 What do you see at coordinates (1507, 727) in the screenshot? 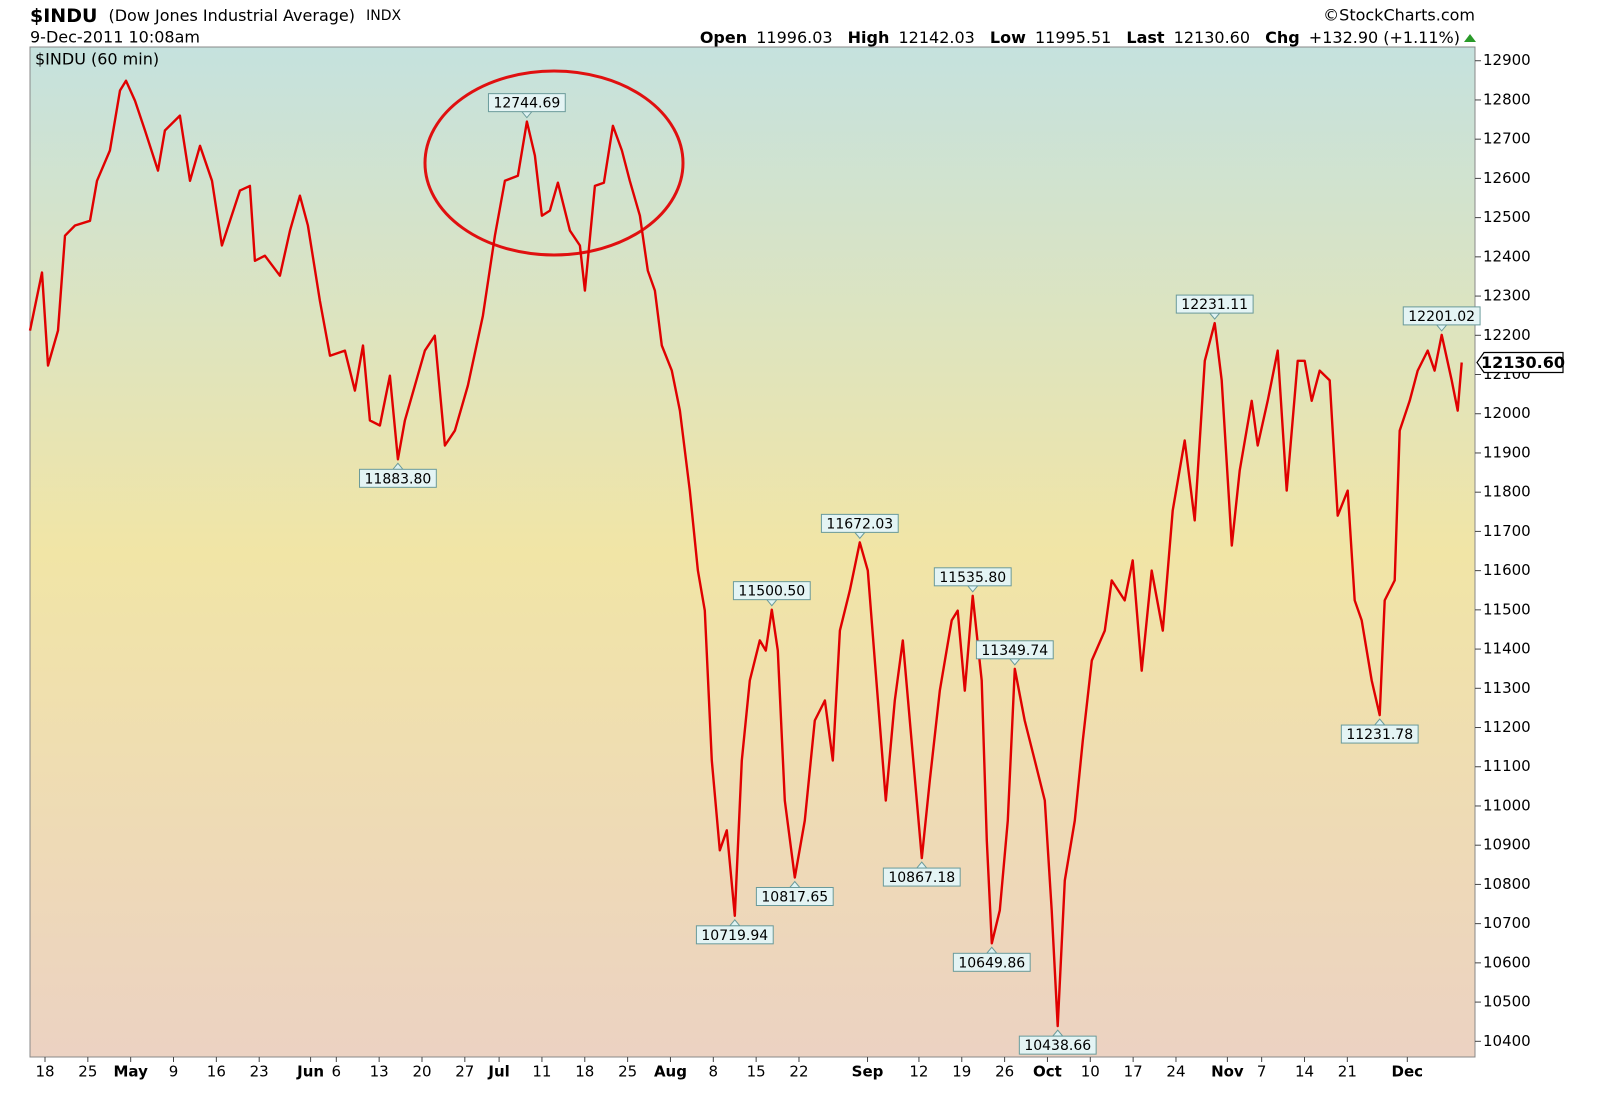
I see `y-tick-label: 11200` at bounding box center [1507, 727].